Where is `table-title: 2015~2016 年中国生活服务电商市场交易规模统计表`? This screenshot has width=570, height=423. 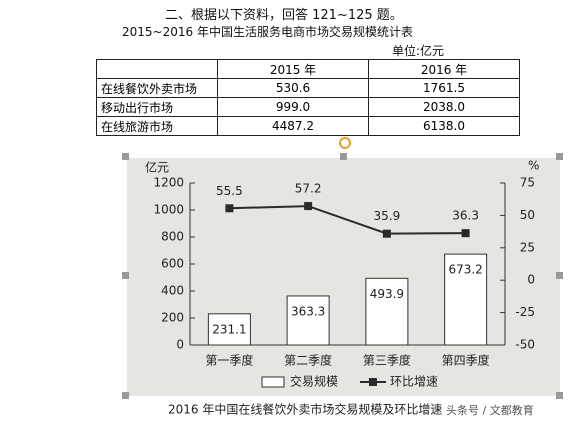 table-title: 2015~2016 年中国生活服务电商市场交易规模统计表 is located at coordinates (267, 32).